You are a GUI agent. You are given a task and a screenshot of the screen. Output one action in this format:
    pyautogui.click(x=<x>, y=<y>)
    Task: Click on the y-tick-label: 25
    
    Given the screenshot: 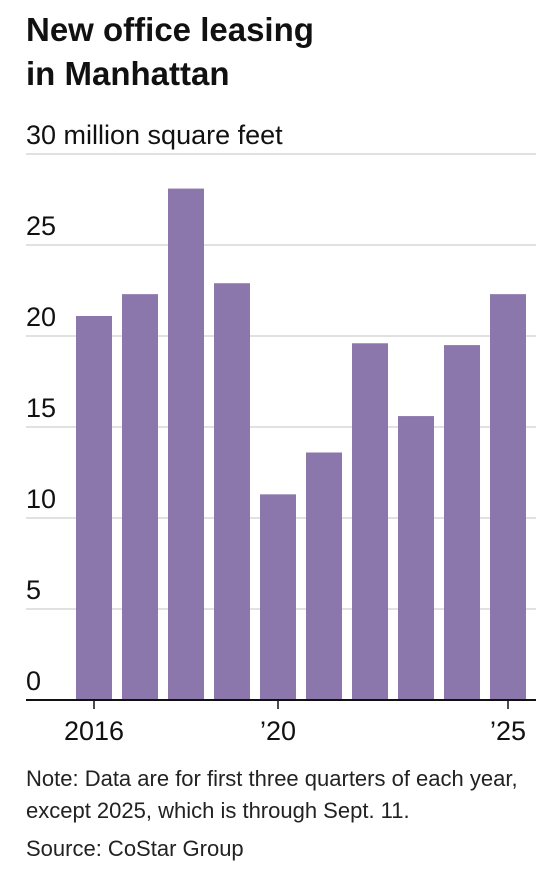 What is the action you would take?
    pyautogui.click(x=41, y=226)
    